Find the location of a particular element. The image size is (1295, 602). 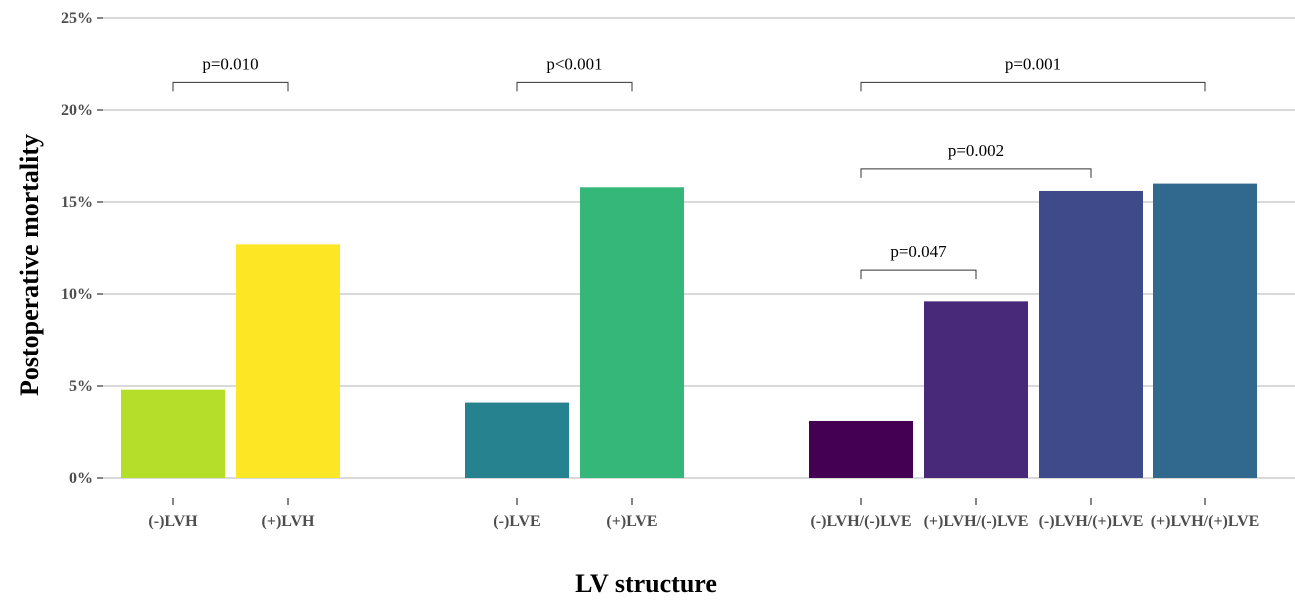

y-tick-label: 10% is located at coordinates (77, 294).